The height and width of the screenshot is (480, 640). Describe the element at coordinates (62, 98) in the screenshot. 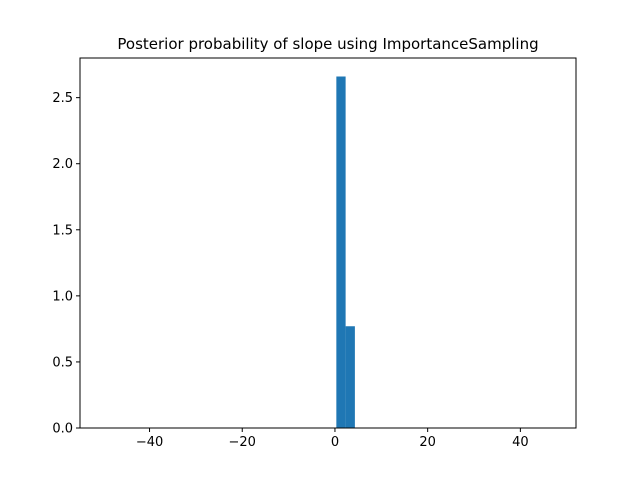

I see `y-tick-label: 2.5` at that location.